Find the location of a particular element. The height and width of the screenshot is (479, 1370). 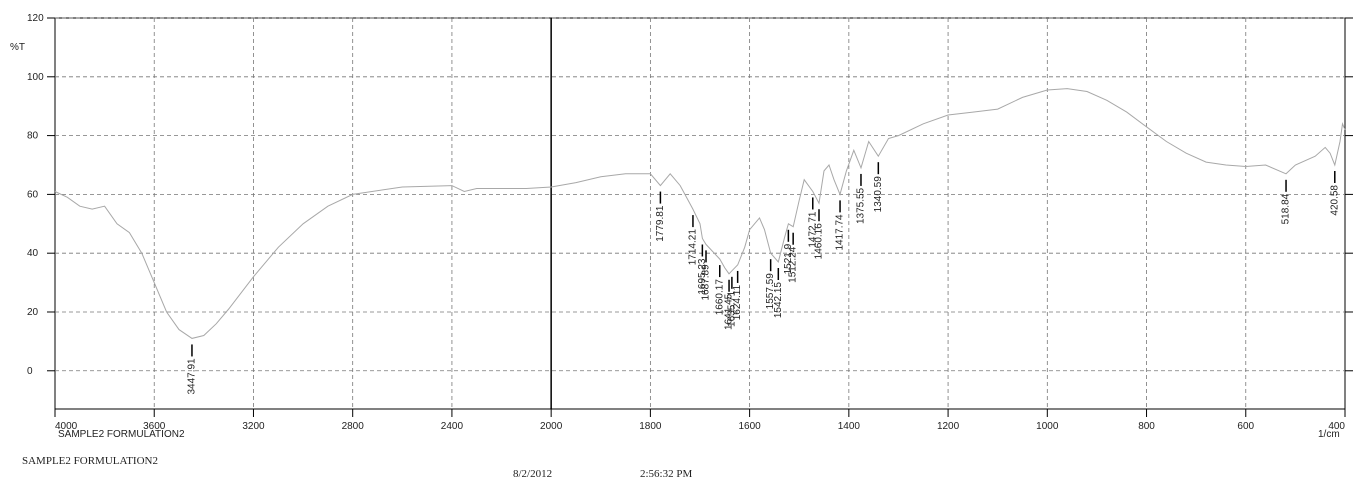

sample-caption: SAMPLE2 FORMULATION2 is located at coordinates (121, 434).